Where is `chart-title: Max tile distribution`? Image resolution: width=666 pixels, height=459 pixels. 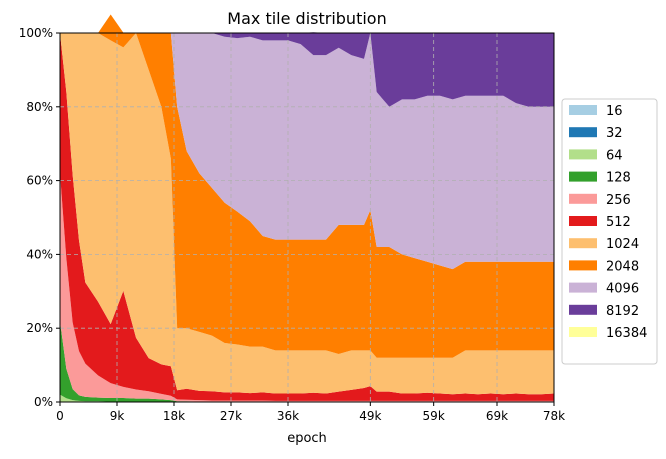 chart-title: Max tile distribution is located at coordinates (306, 18).